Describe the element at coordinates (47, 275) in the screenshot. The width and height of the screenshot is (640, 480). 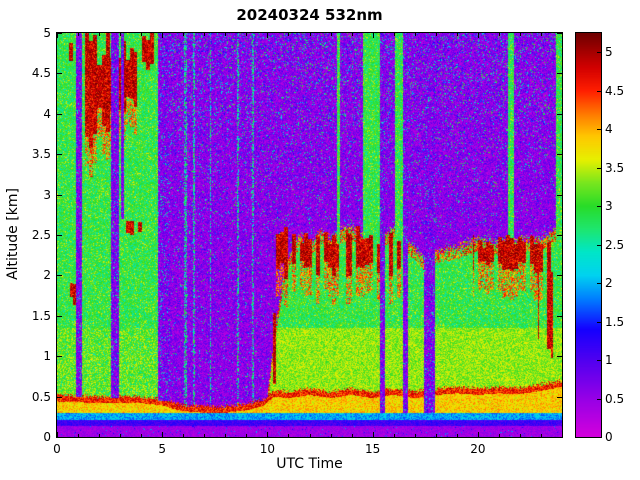
I see `y-tick-label: 2` at that location.